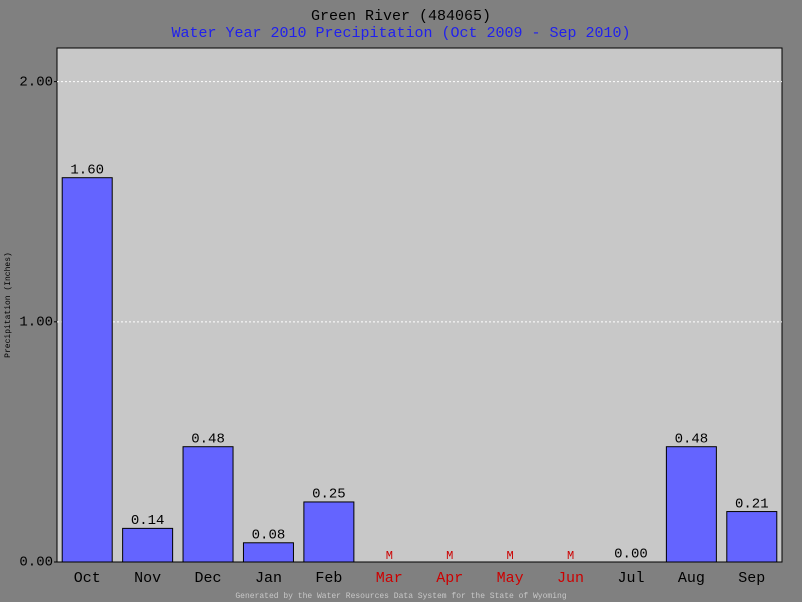 The height and width of the screenshot is (602, 802). Describe the element at coordinates (268, 578) in the screenshot. I see `x-tick-label: Jan` at that location.